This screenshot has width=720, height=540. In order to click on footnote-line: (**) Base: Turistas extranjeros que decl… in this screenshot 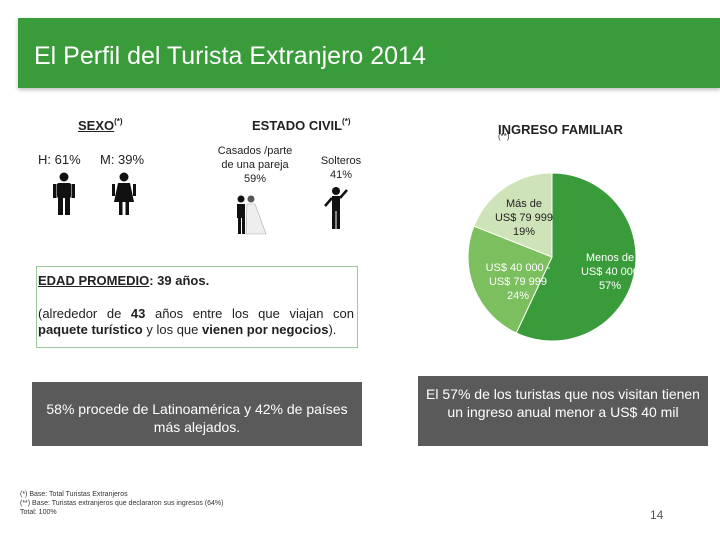, I will do `click(122, 503)`.